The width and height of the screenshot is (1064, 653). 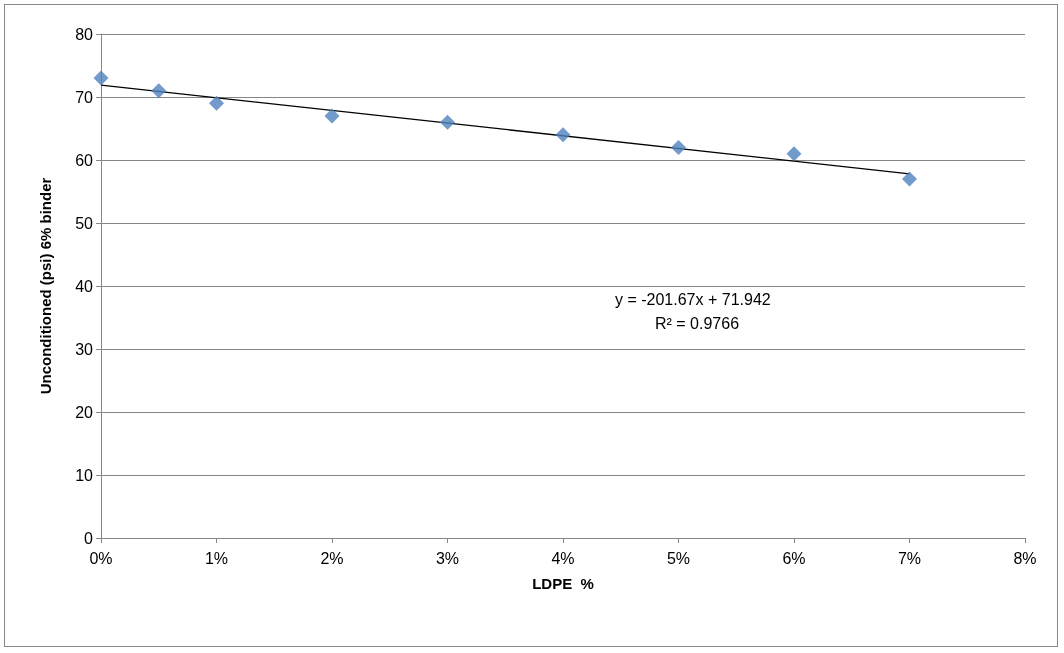 I want to click on x-tick-label: 7%, so click(x=909, y=558).